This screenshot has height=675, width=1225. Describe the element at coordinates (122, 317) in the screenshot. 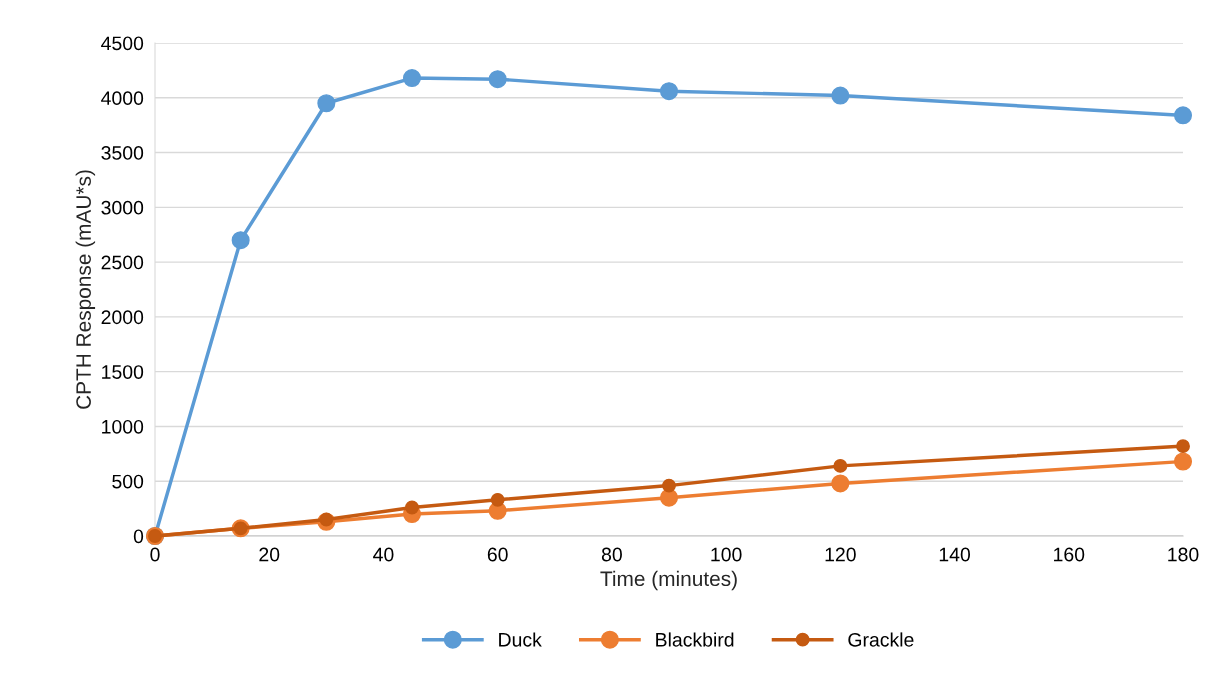

I see `y-tick-label: 2000` at that location.